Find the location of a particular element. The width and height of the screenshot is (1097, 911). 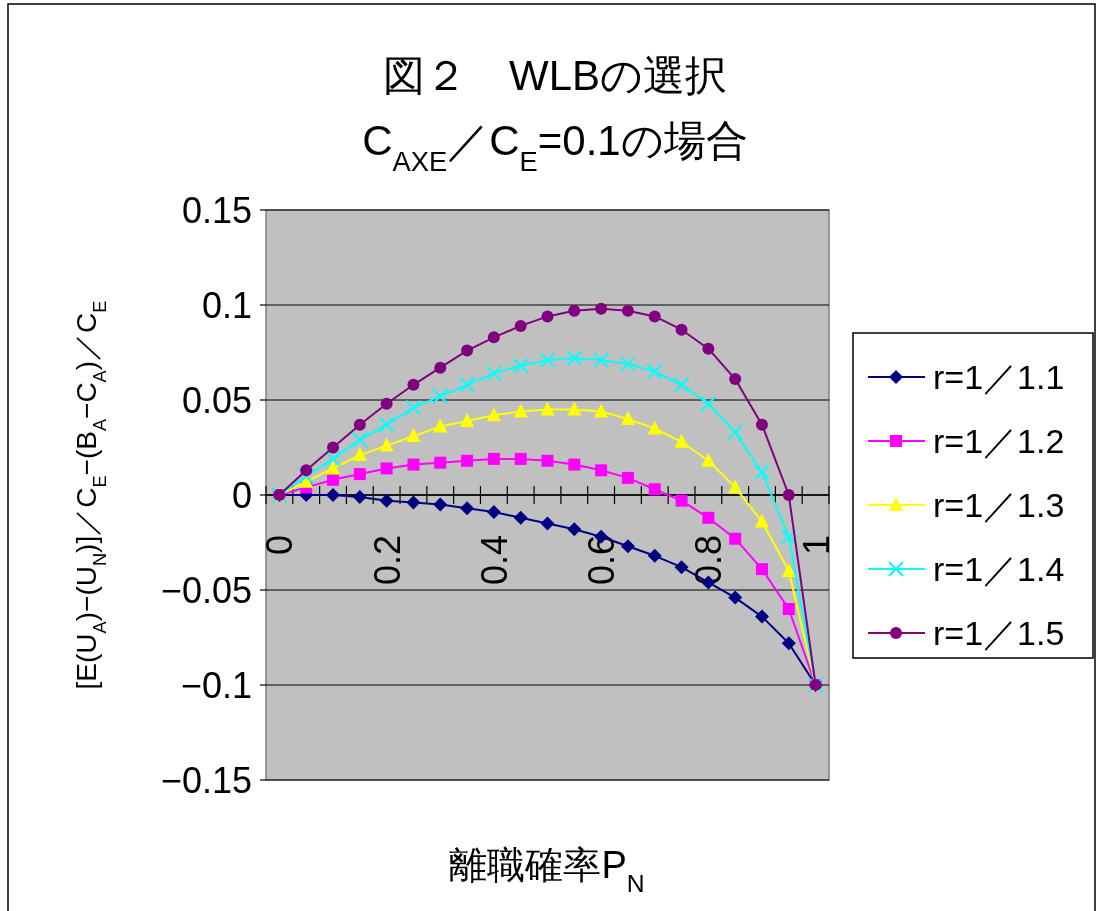

x-tick-label: 0.2 is located at coordinates (387, 560).